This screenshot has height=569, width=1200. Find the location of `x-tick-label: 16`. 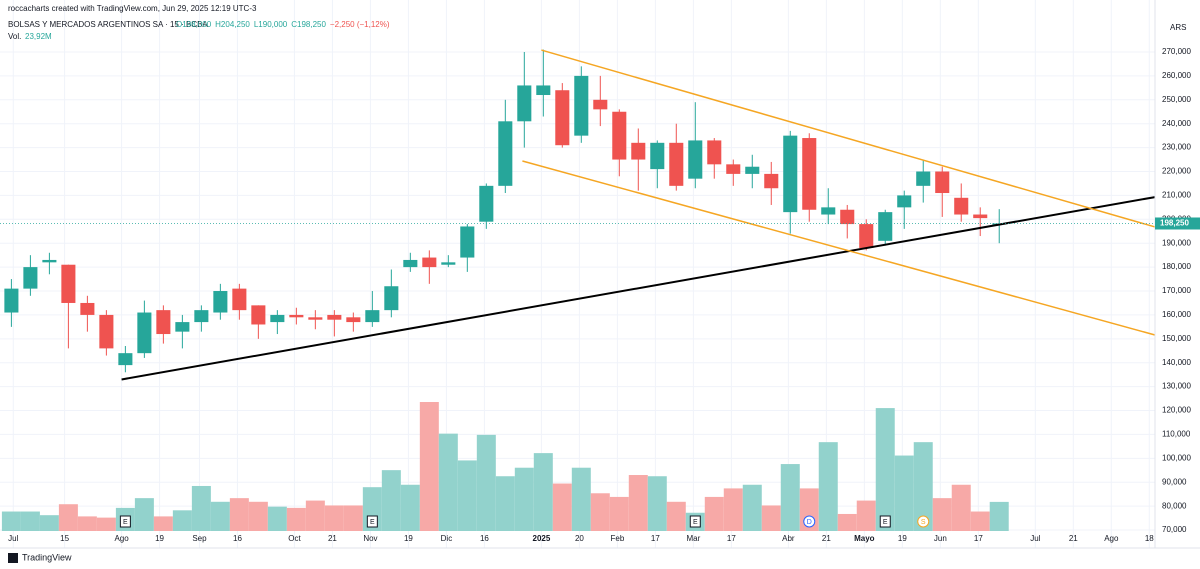

x-tick-label: 16 is located at coordinates (484, 538).